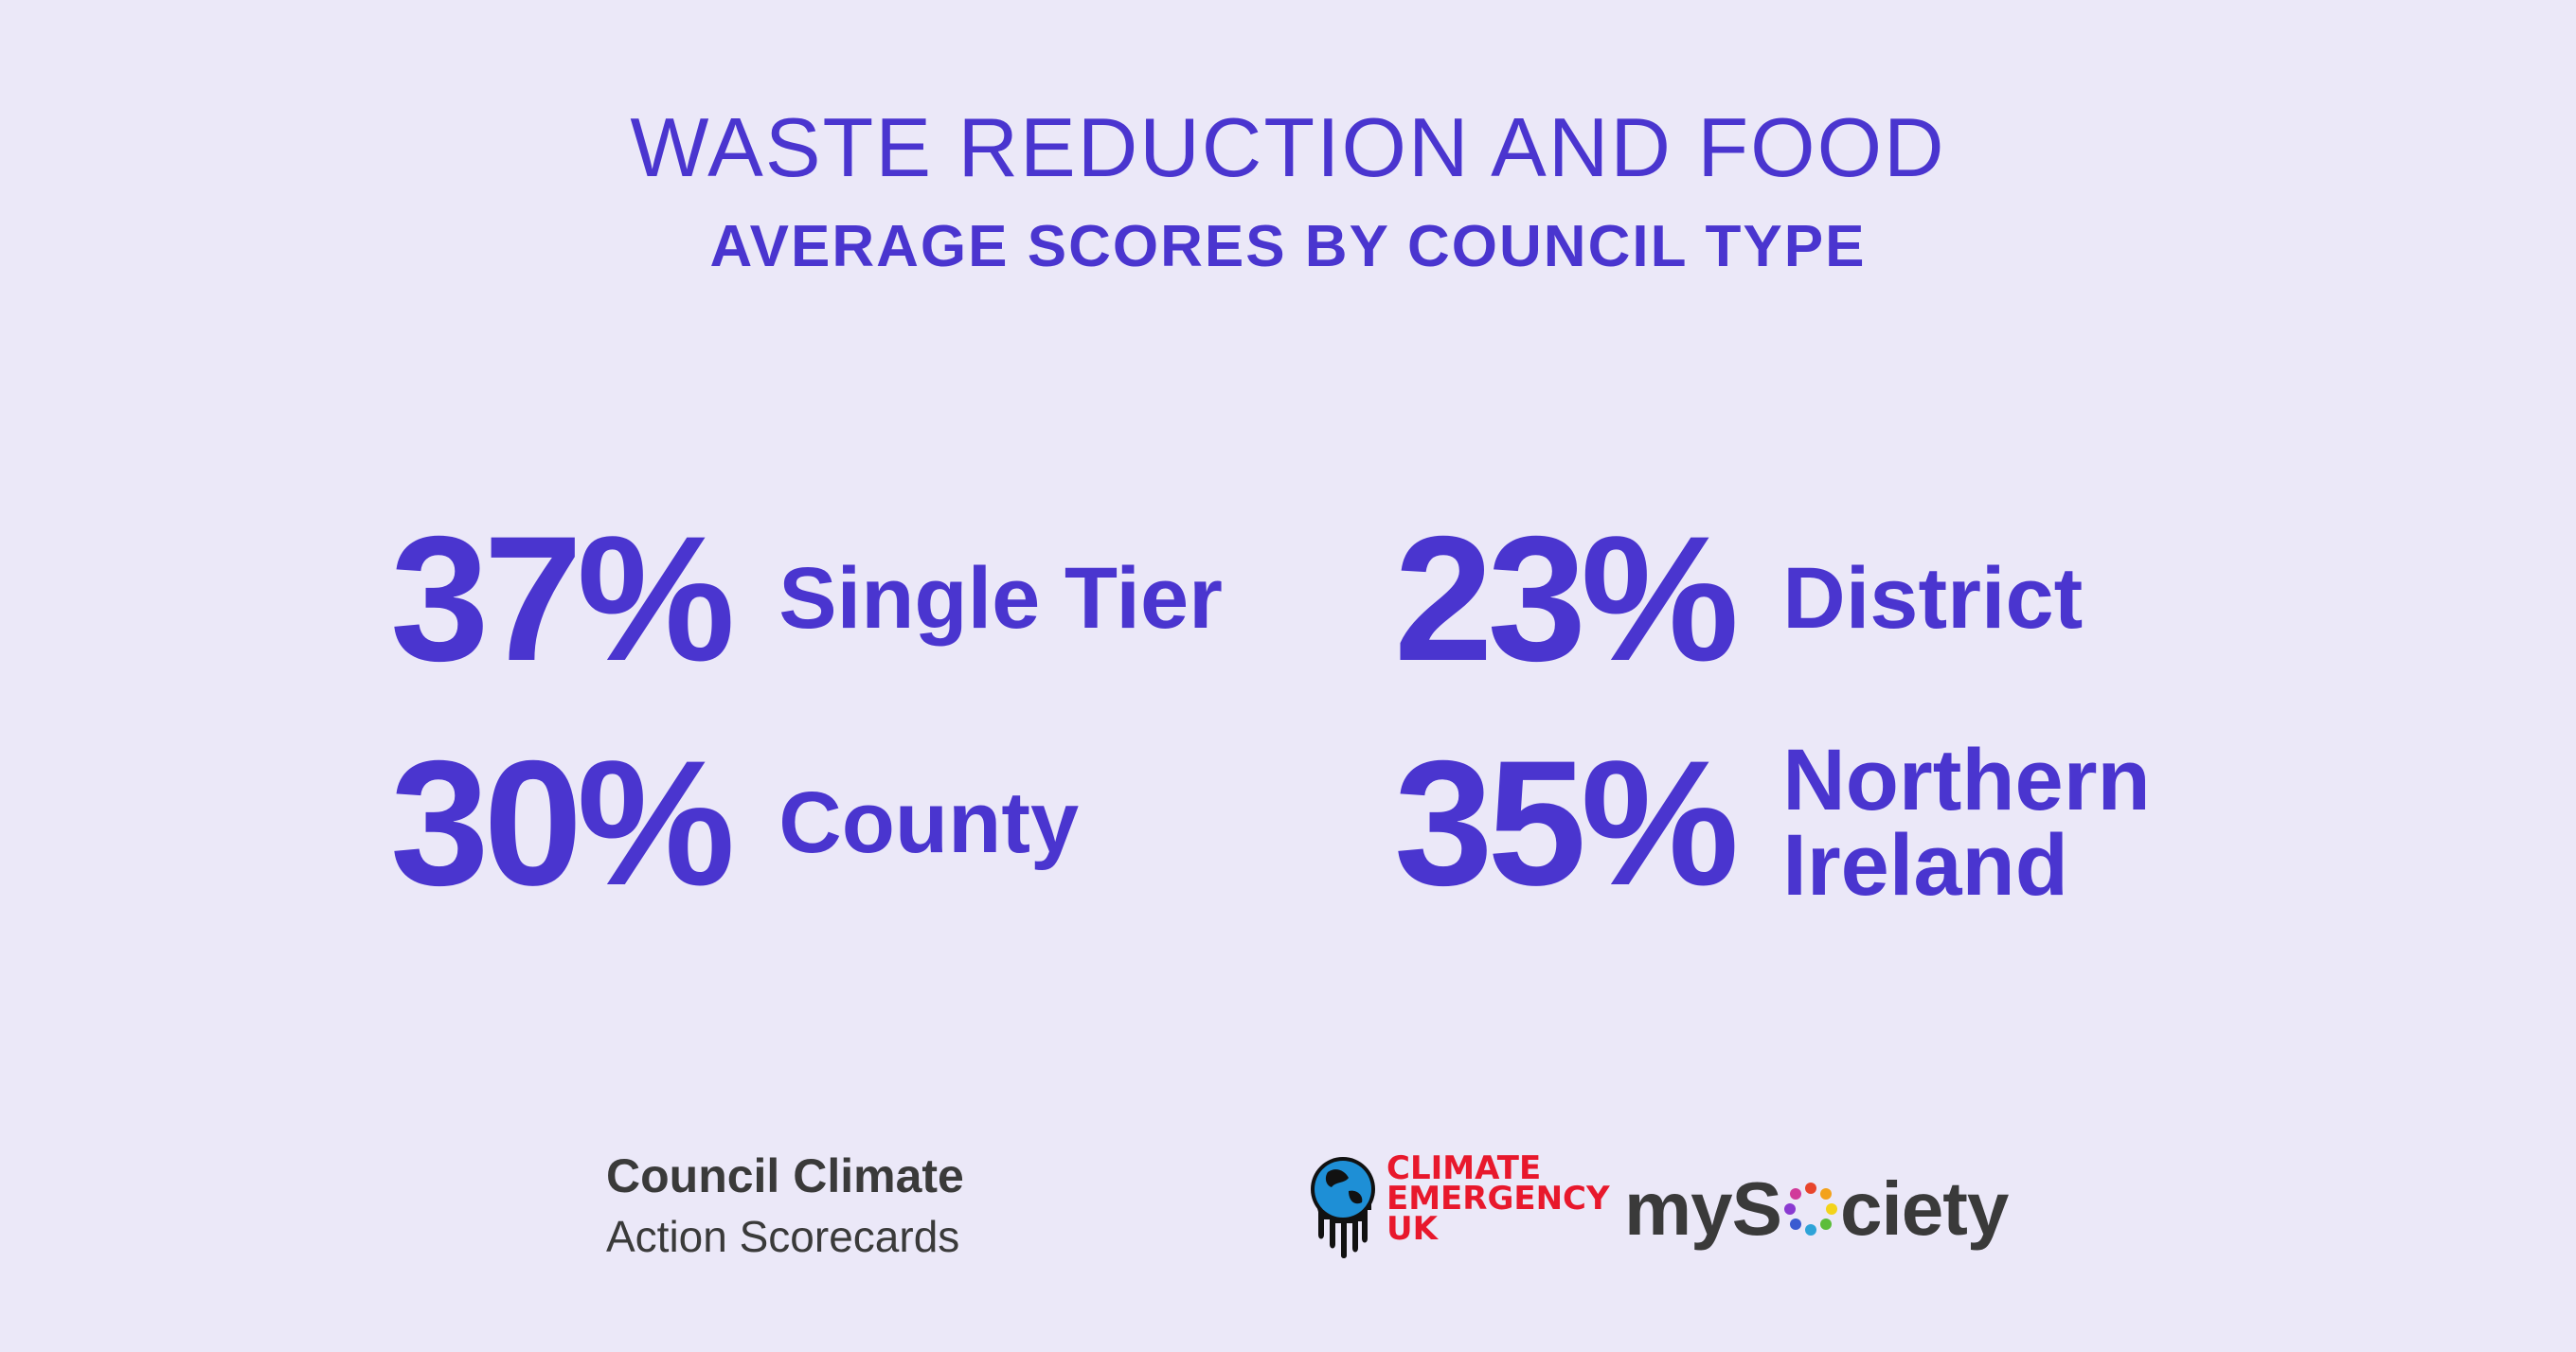  I want to click on council-climate-brand: Council Climate Action Scorecards, so click(785, 1206).